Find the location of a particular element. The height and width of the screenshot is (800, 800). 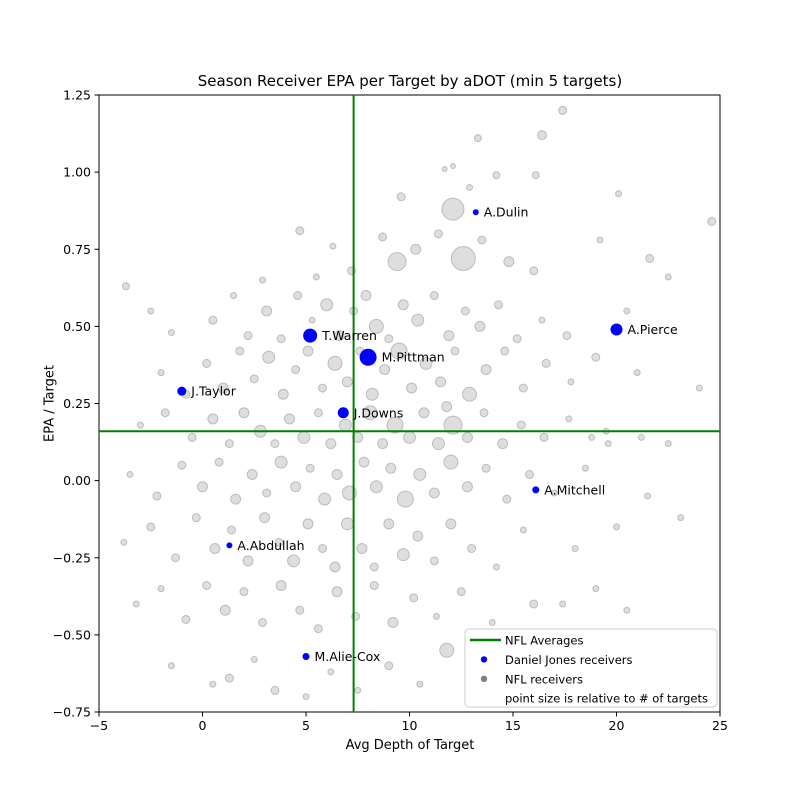

y-tick-label: −0.75 is located at coordinates (72, 712).